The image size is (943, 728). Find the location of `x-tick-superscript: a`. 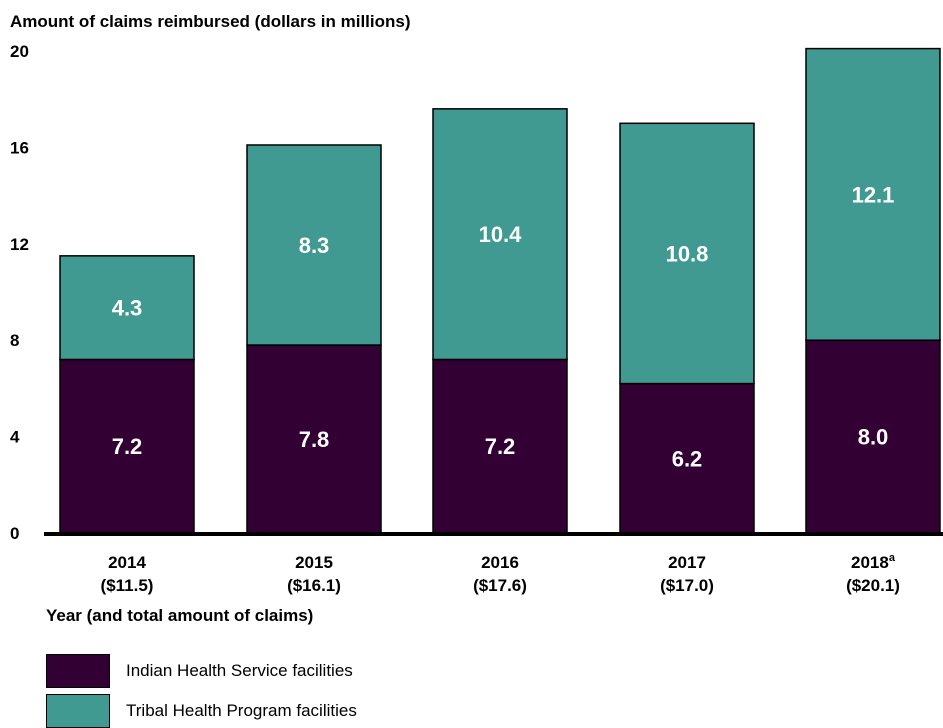

x-tick-superscript: a is located at coordinates (892, 558).